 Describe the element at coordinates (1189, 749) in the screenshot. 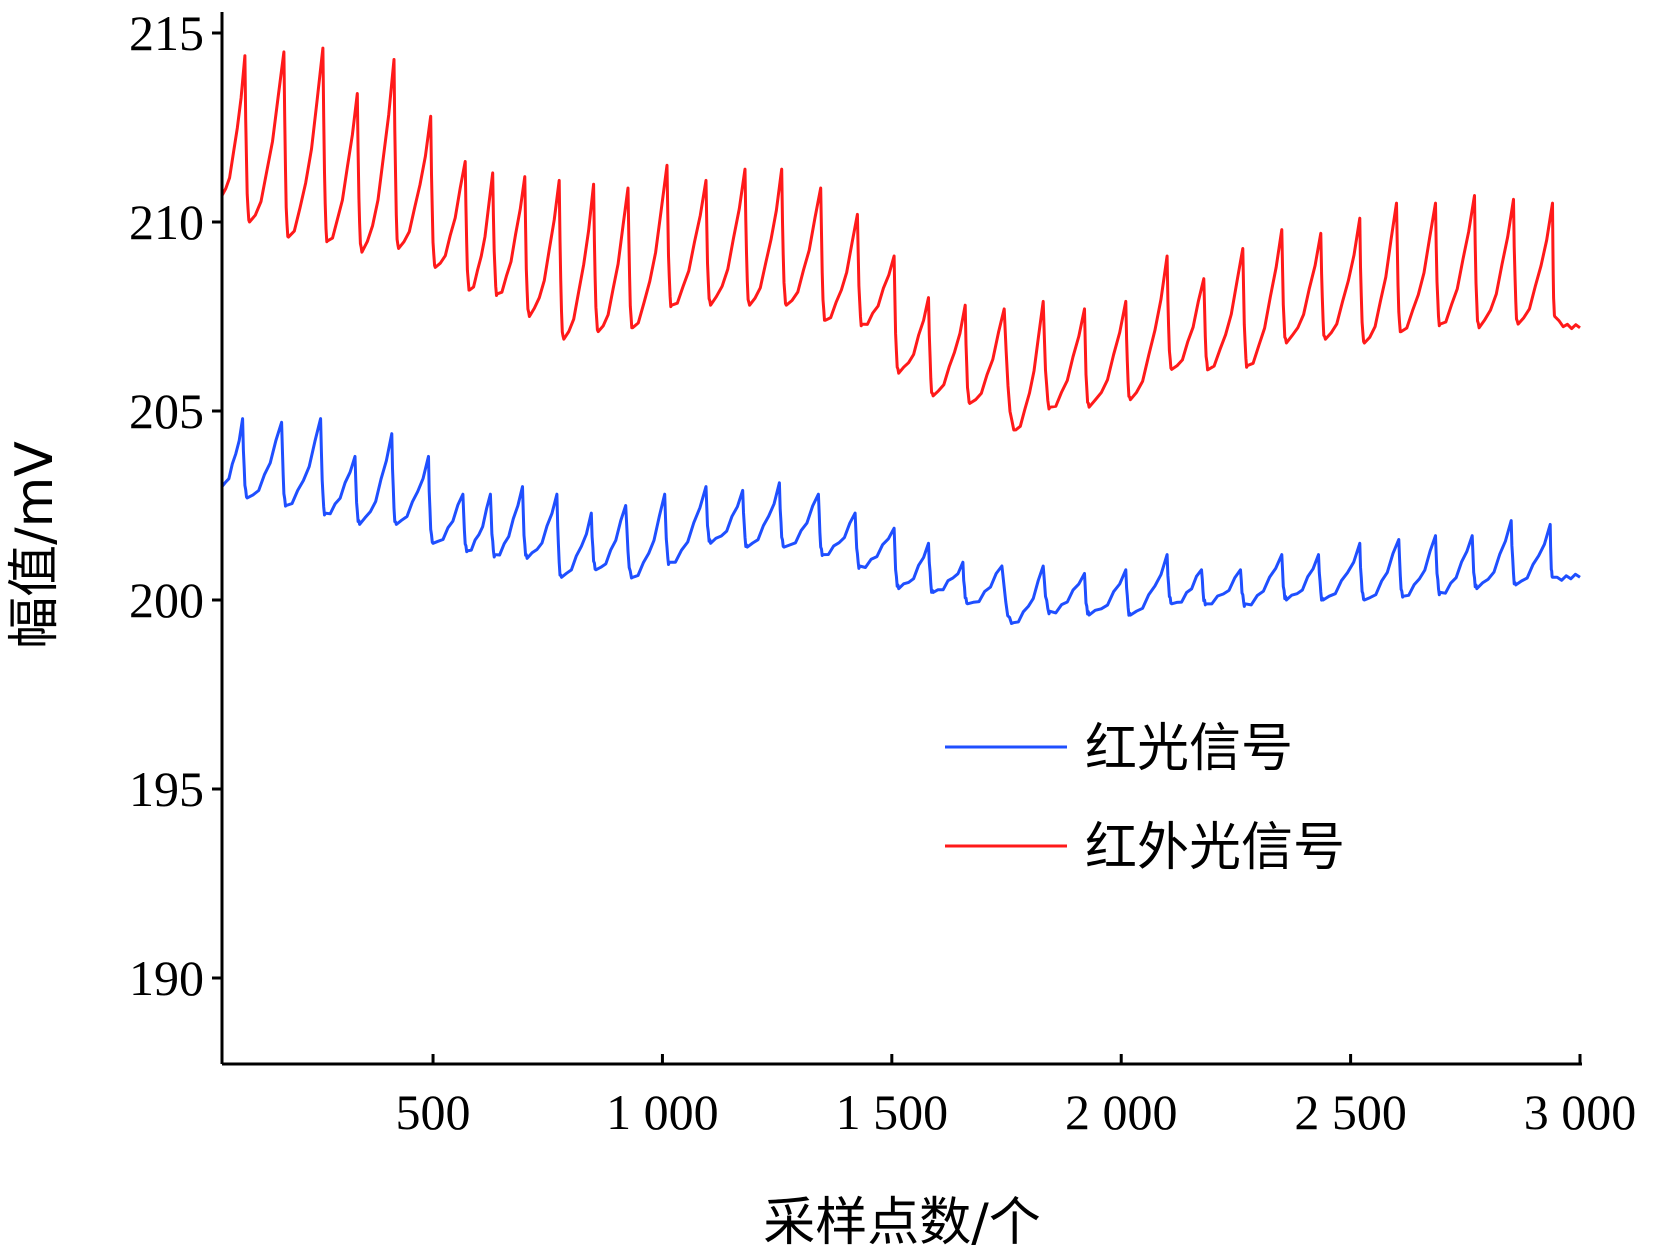

I see `legend-label-red-signal: 红光信号` at that location.